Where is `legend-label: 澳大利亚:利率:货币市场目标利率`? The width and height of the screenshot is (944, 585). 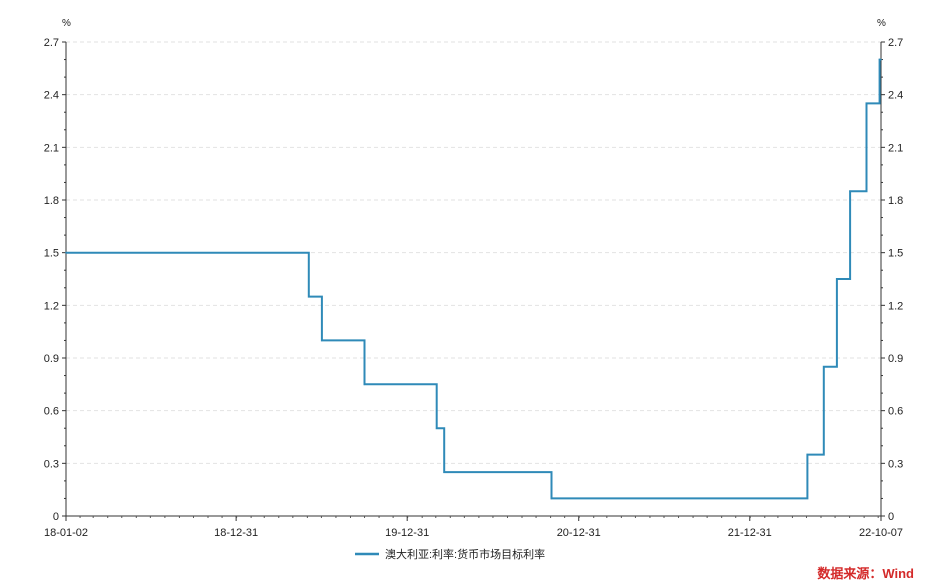 legend-label: 澳大利亚:利率:货币市场目标利率 is located at coordinates (465, 554).